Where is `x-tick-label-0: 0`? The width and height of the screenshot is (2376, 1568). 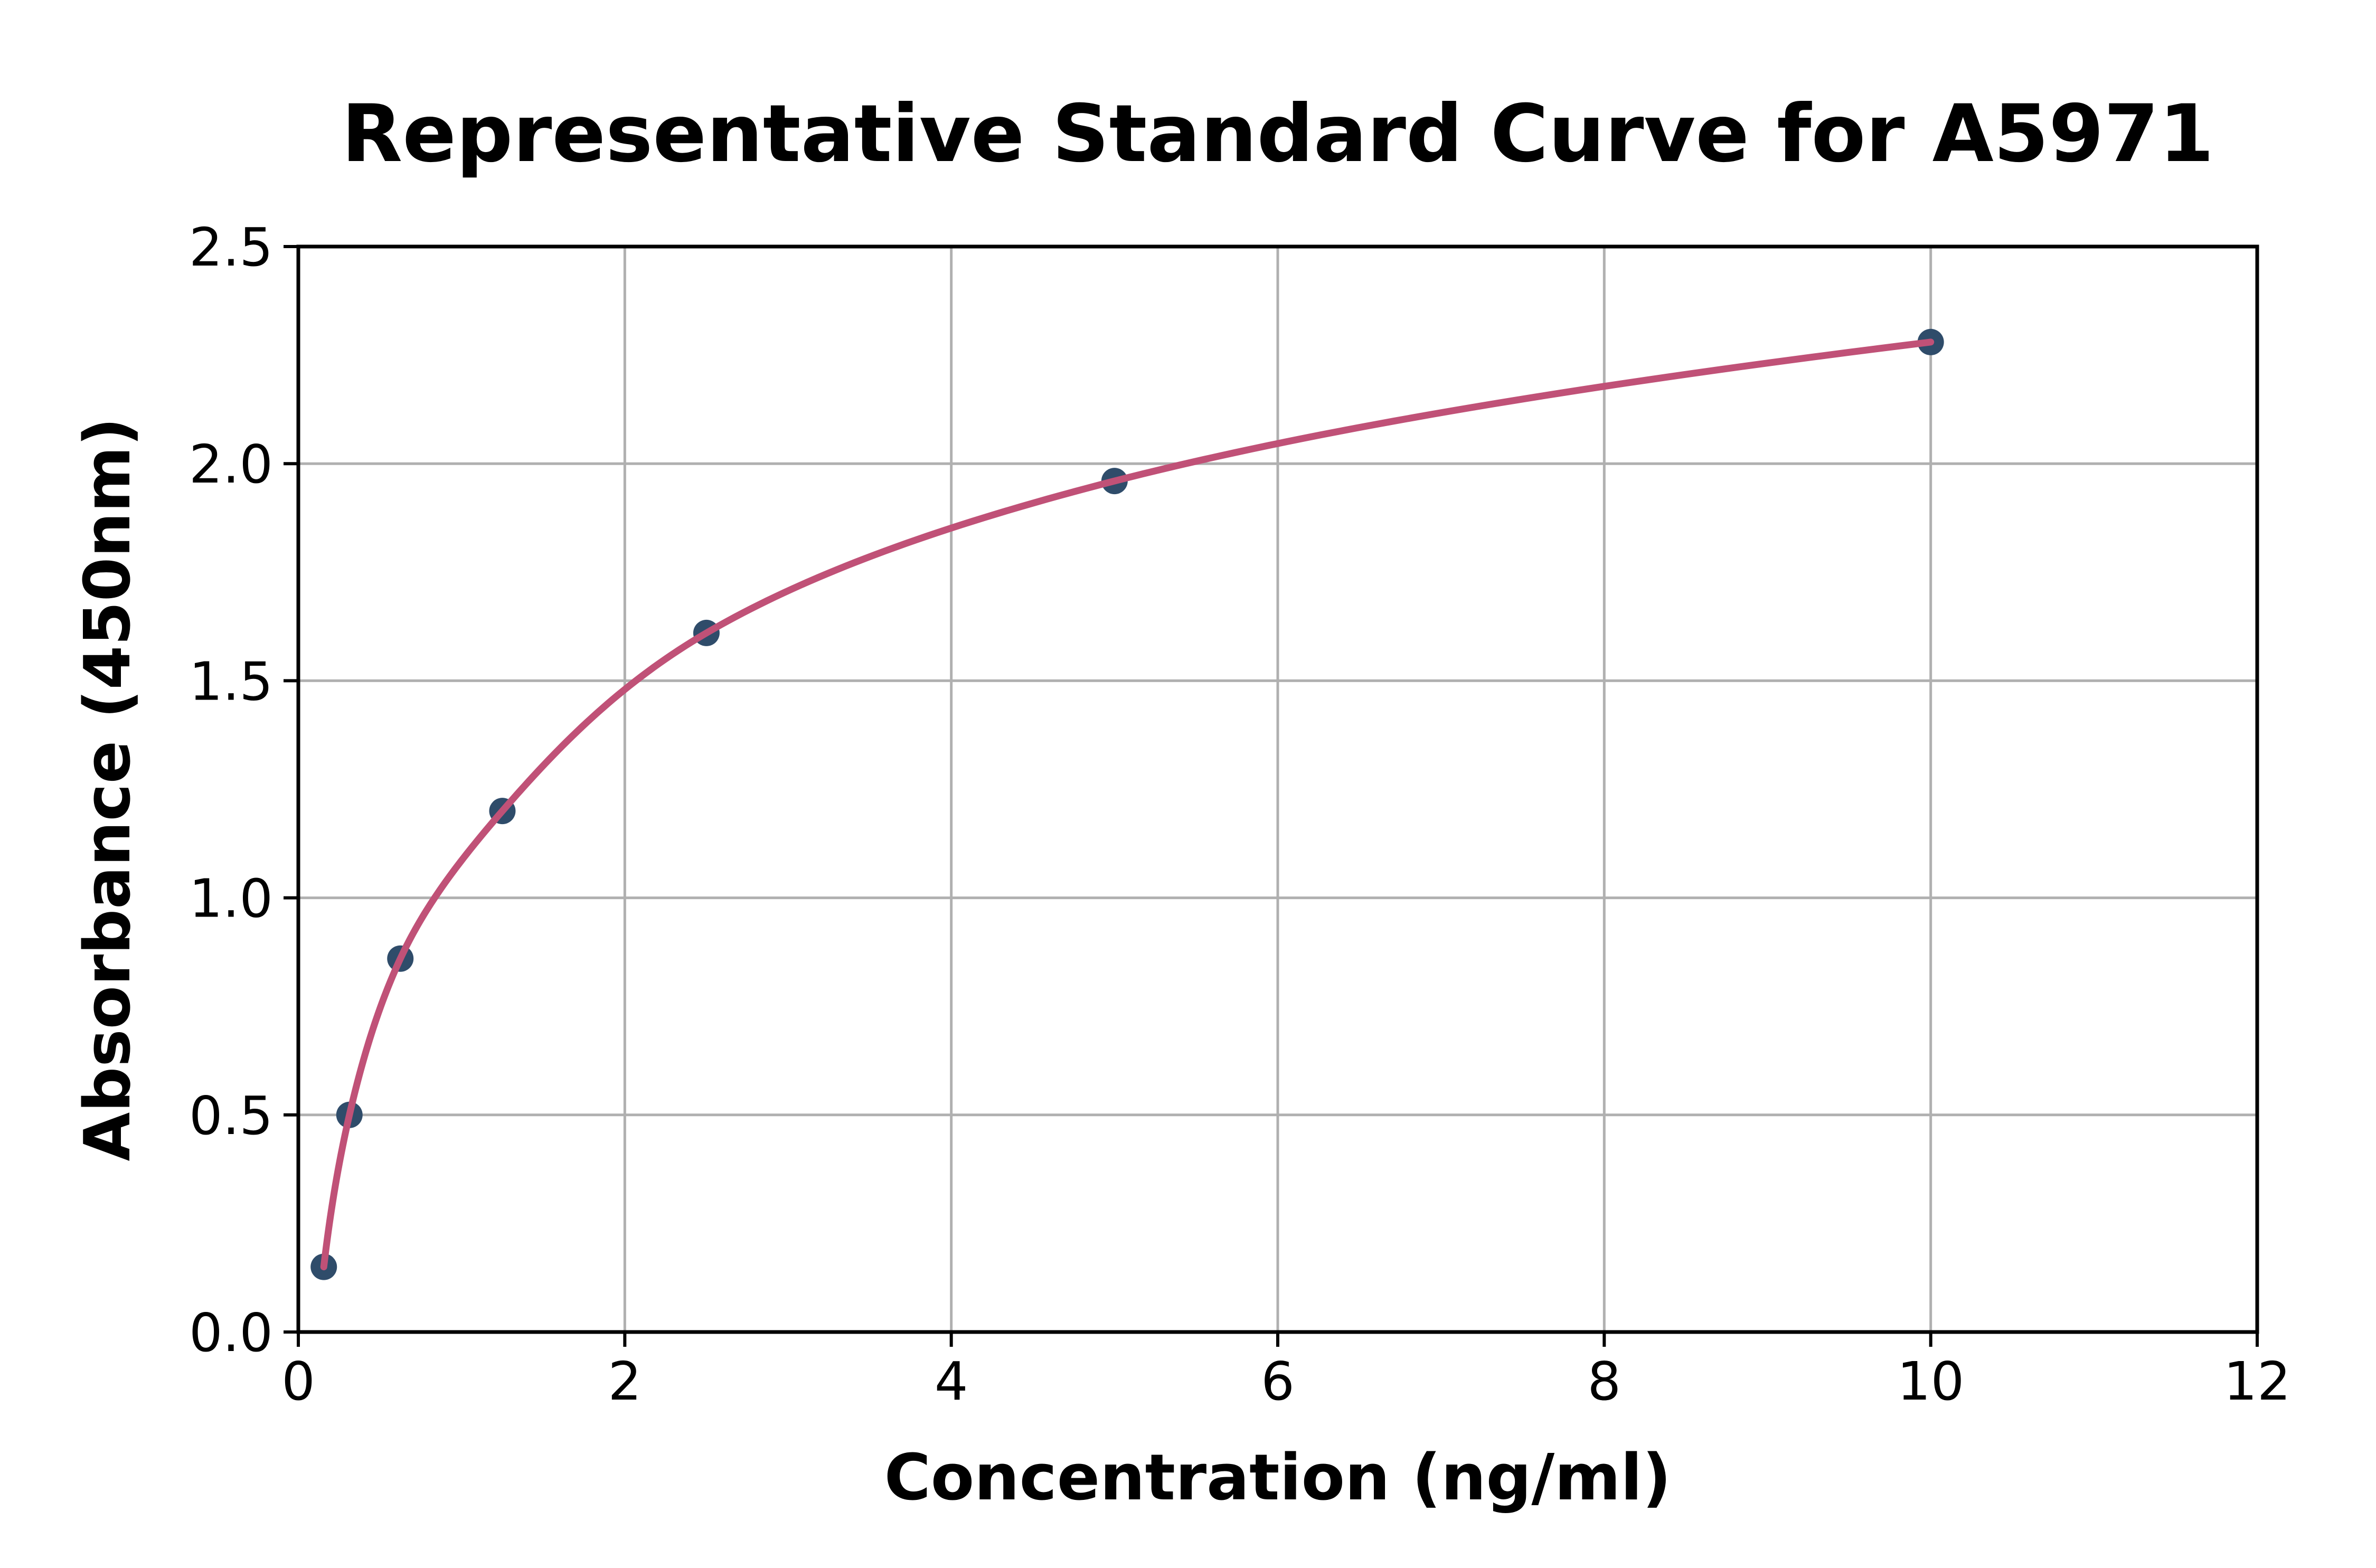 x-tick-label-0: 0 is located at coordinates (298, 1381).